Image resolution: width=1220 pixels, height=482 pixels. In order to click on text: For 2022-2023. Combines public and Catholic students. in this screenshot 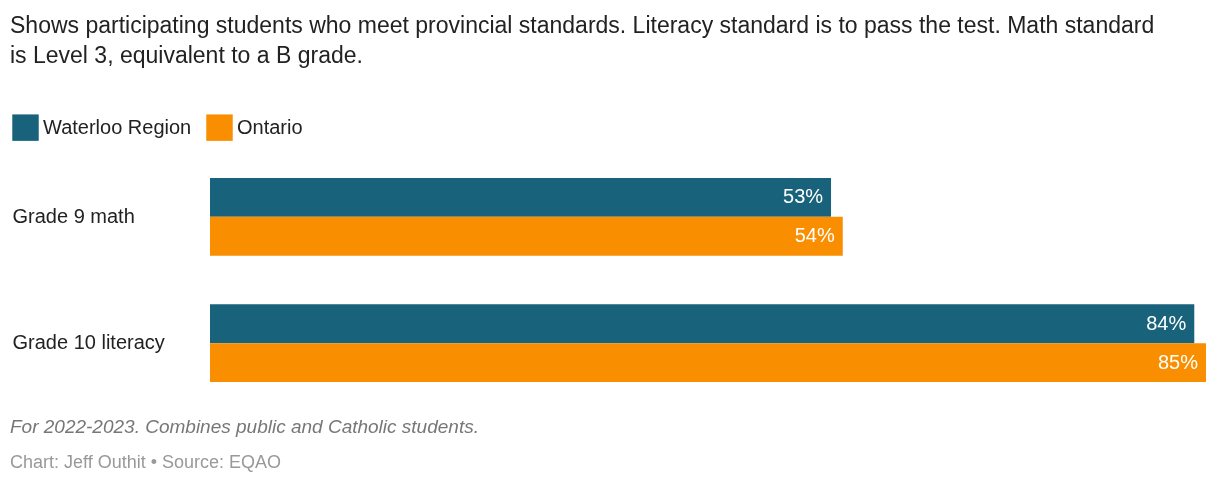, I will do `click(245, 427)`.